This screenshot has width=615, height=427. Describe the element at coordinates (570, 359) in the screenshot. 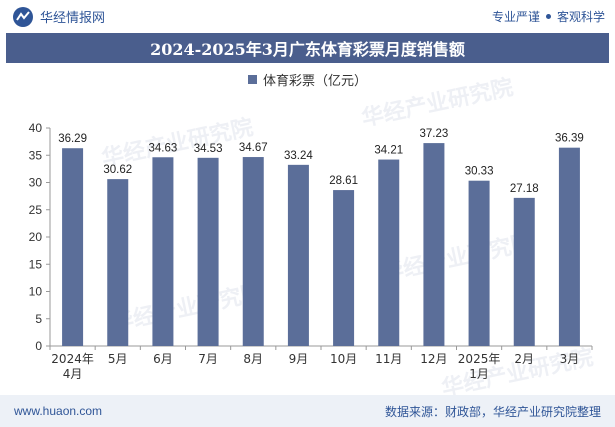

I see `x-tick-label: 3月` at that location.